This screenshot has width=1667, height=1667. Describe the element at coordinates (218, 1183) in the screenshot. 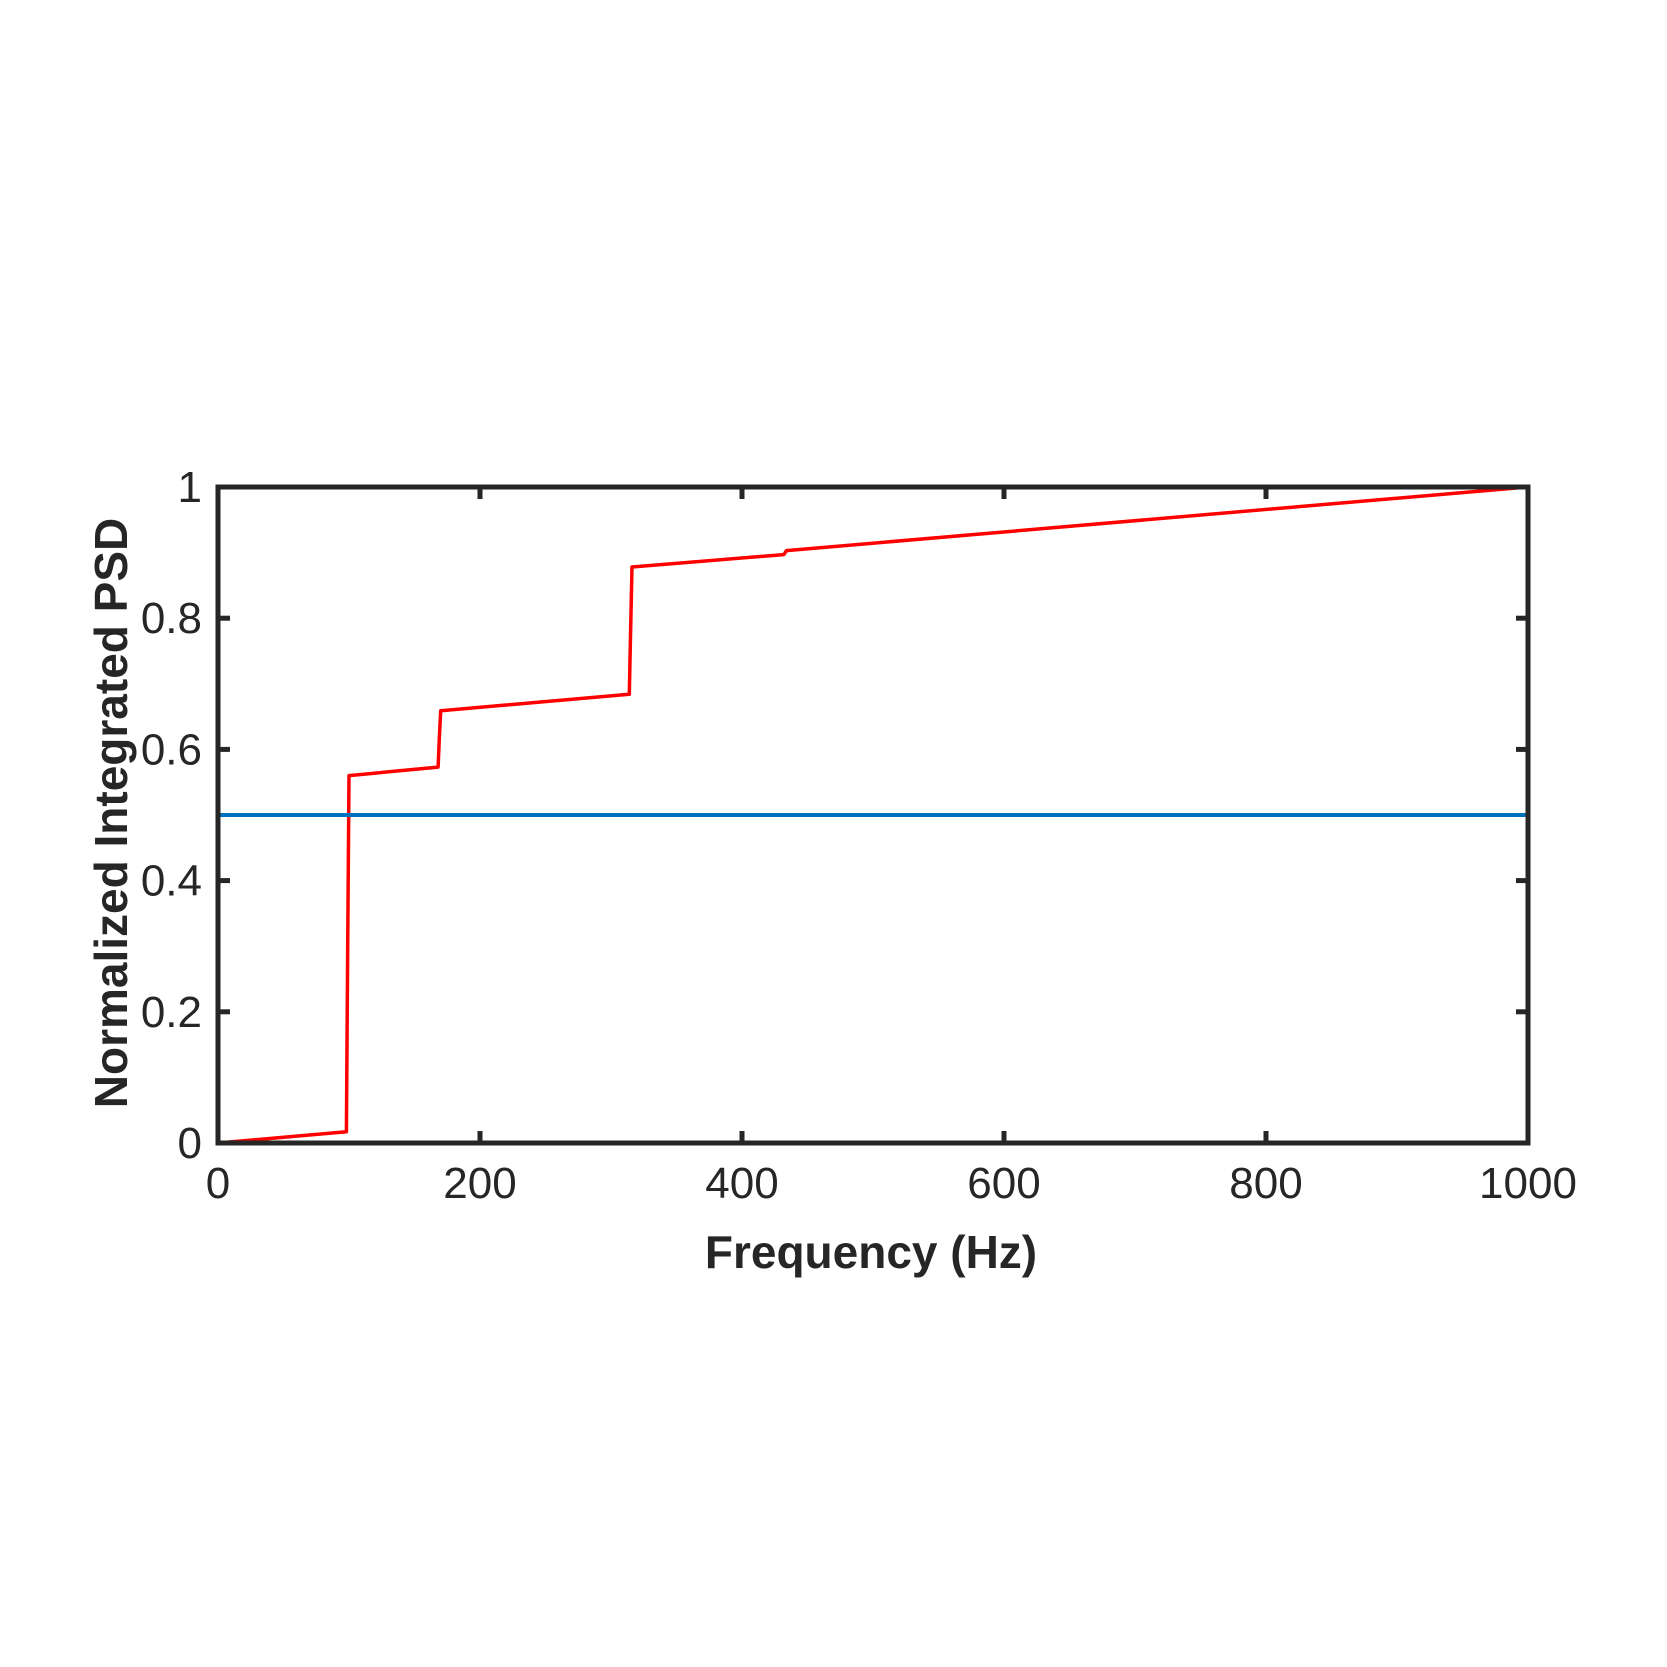

I see `x-tick-label: 0` at that location.